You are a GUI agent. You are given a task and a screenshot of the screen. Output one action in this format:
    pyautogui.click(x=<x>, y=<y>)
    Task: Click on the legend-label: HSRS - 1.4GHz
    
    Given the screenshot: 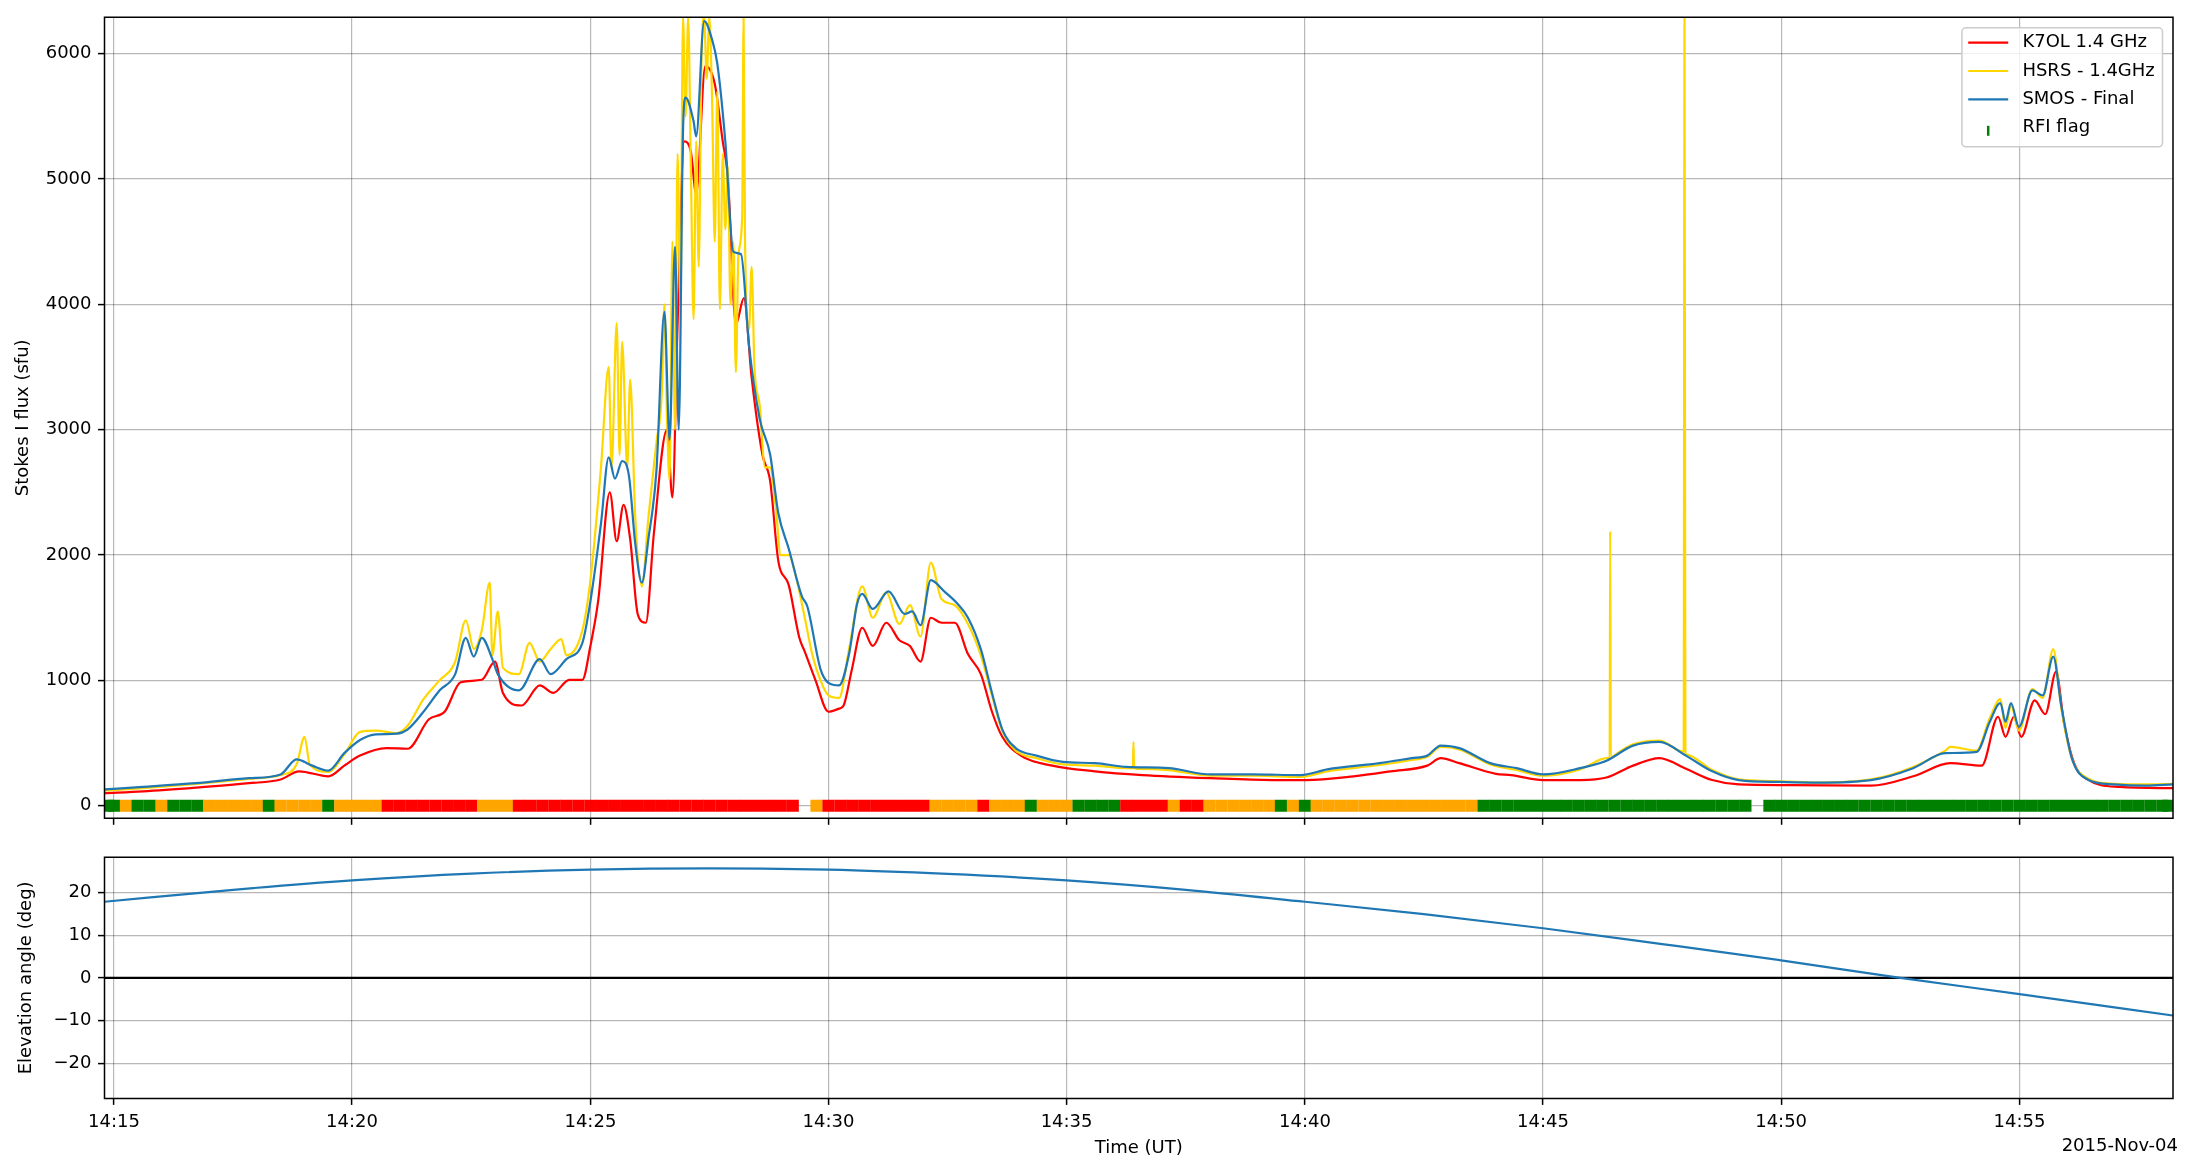 What is the action you would take?
    pyautogui.click(x=2088, y=69)
    